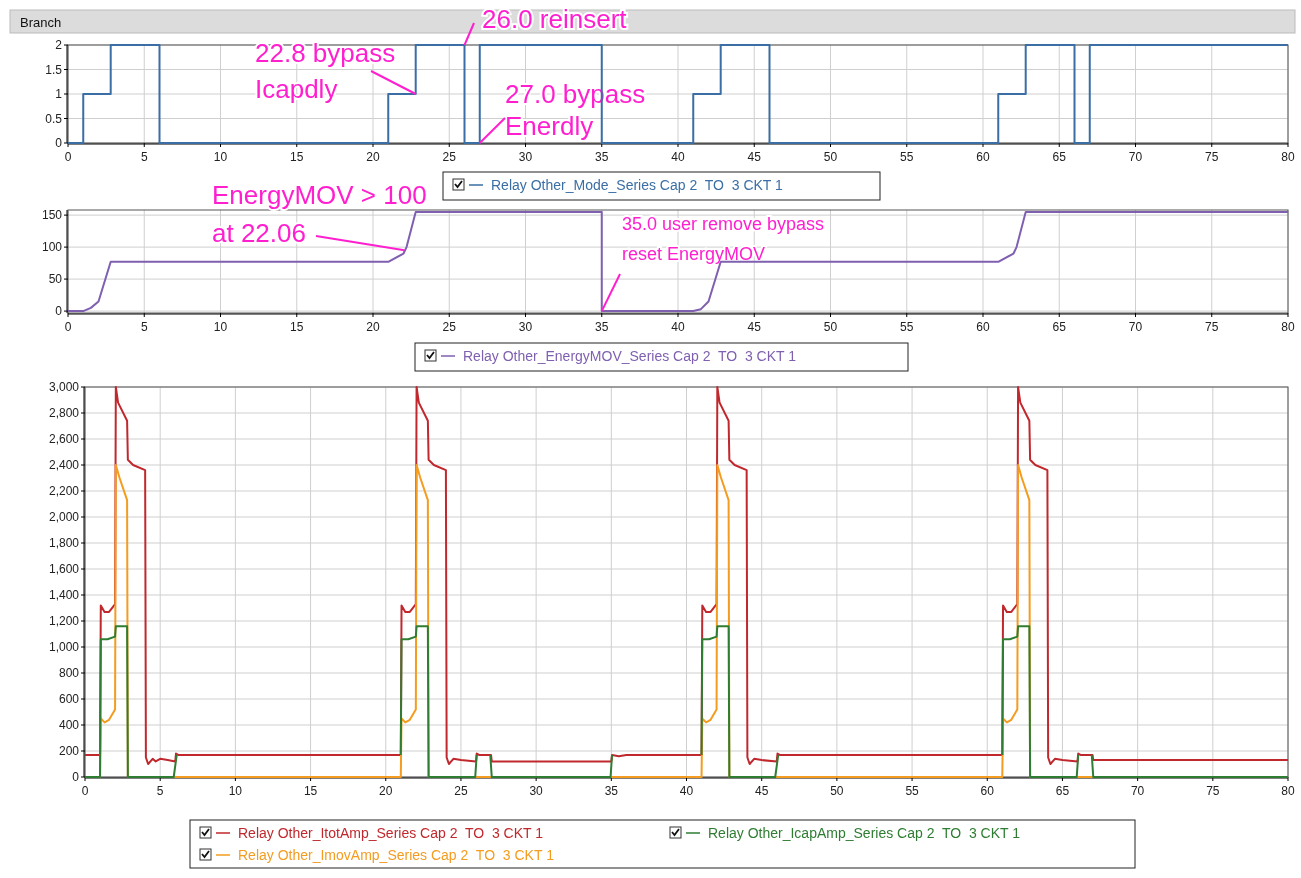 The width and height of the screenshot is (1301, 878). Describe the element at coordinates (52, 247) in the screenshot. I see `y-tick-label: 100` at that location.